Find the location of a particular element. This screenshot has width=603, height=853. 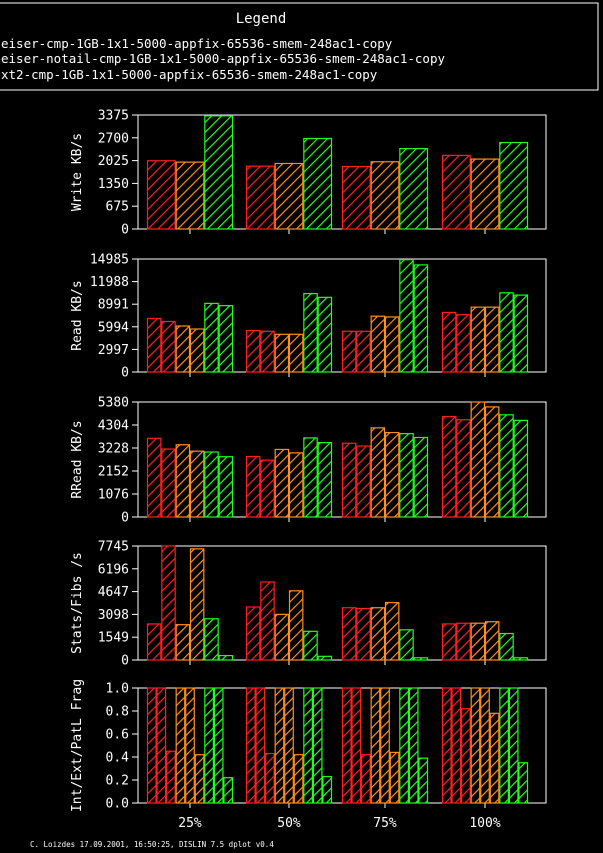

panel-1: 0 675 1350 2025 2700 3375 Write KB/s is located at coordinates (308, 173).